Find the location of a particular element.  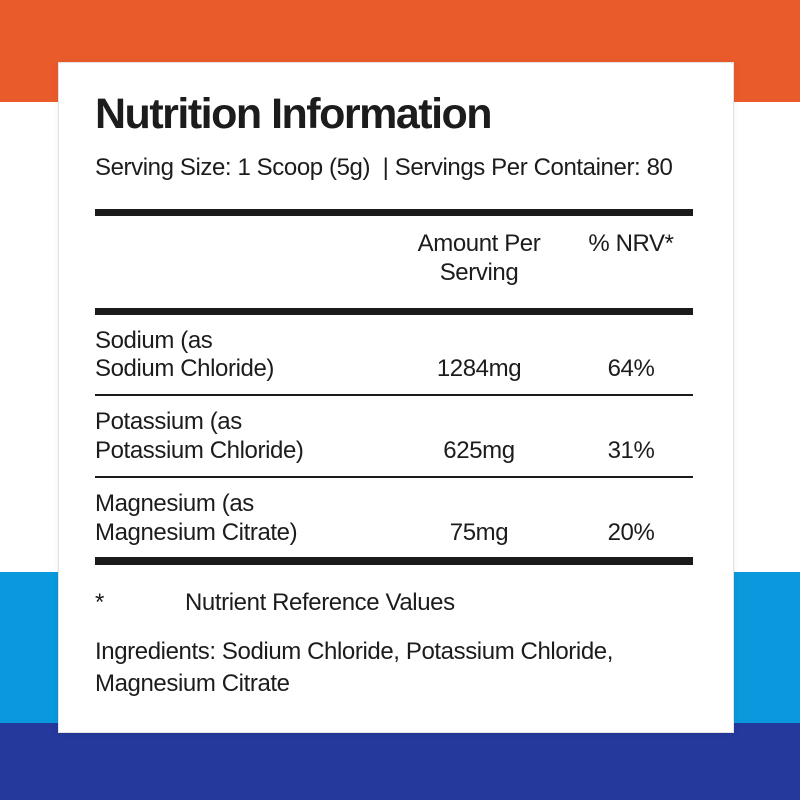

nutrient-name: Sodium (as Sodium Chloride) is located at coordinates (185, 354).